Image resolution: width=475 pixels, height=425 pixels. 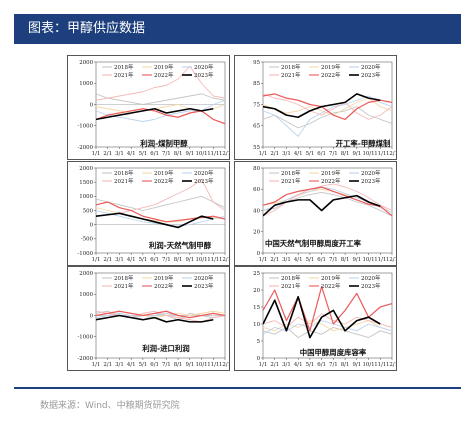 What do you see at coordinates (313, 243) in the screenshot?
I see `chart-title: 中国天然气制甲醇周度开工率` at bounding box center [313, 243].